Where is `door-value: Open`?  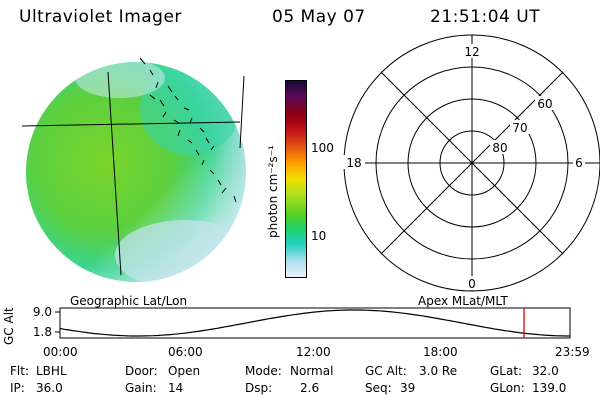 door-value: Open is located at coordinates (184, 371).